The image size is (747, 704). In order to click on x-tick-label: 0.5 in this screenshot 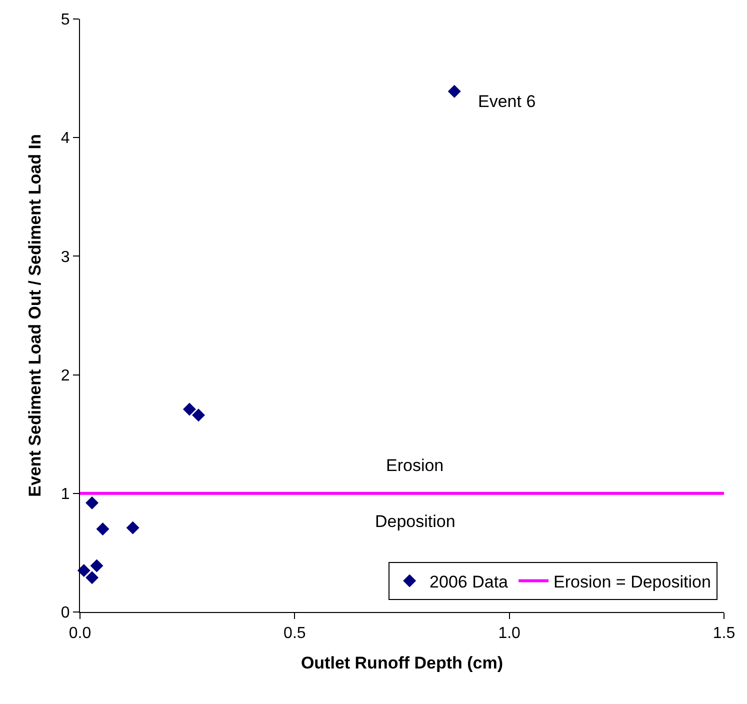, I will do `click(295, 633)`.